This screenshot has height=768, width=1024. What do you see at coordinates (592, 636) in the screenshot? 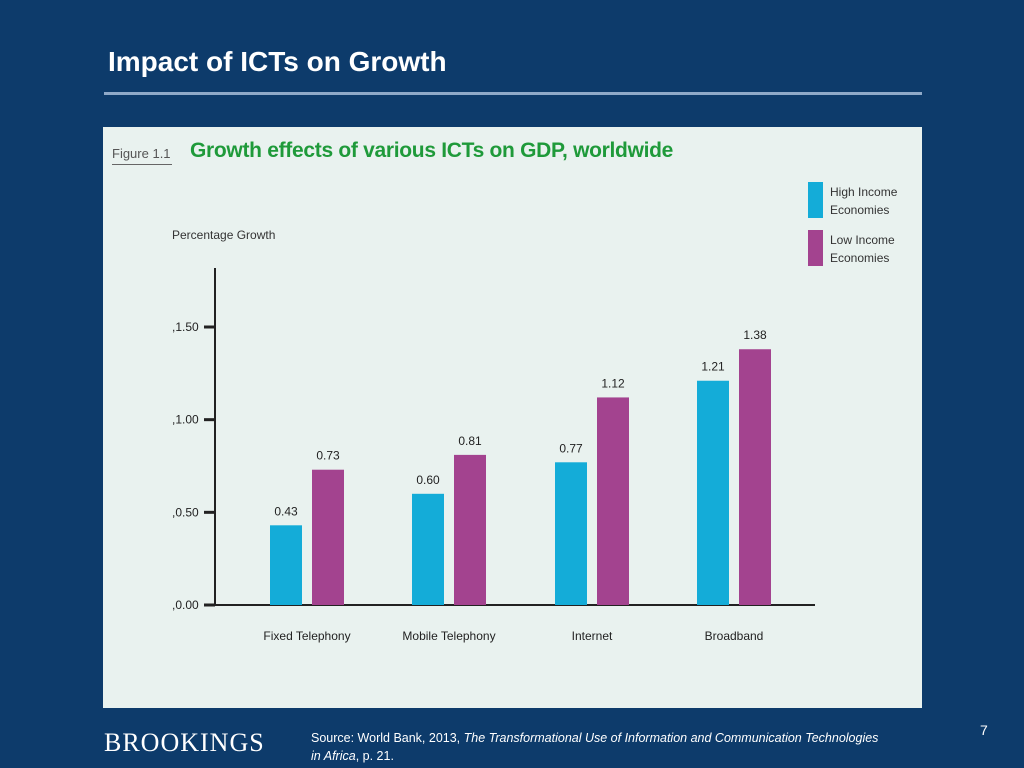
I see `x-tick-label: Internet` at bounding box center [592, 636].